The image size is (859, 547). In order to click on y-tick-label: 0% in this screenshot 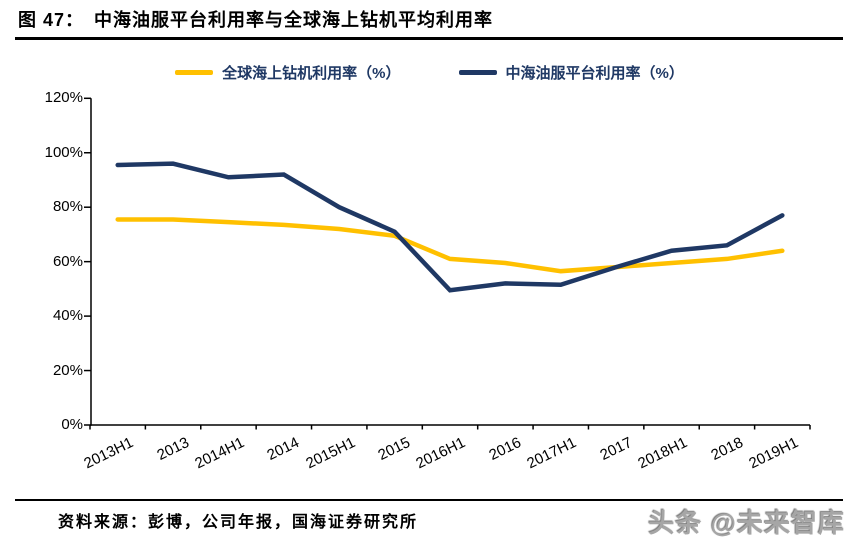, I will do `click(72, 424)`.